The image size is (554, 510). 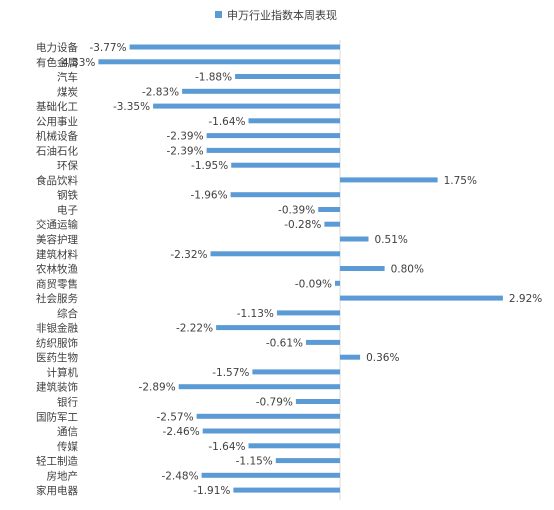 I want to click on category-label: 美容护理, so click(x=57, y=239).